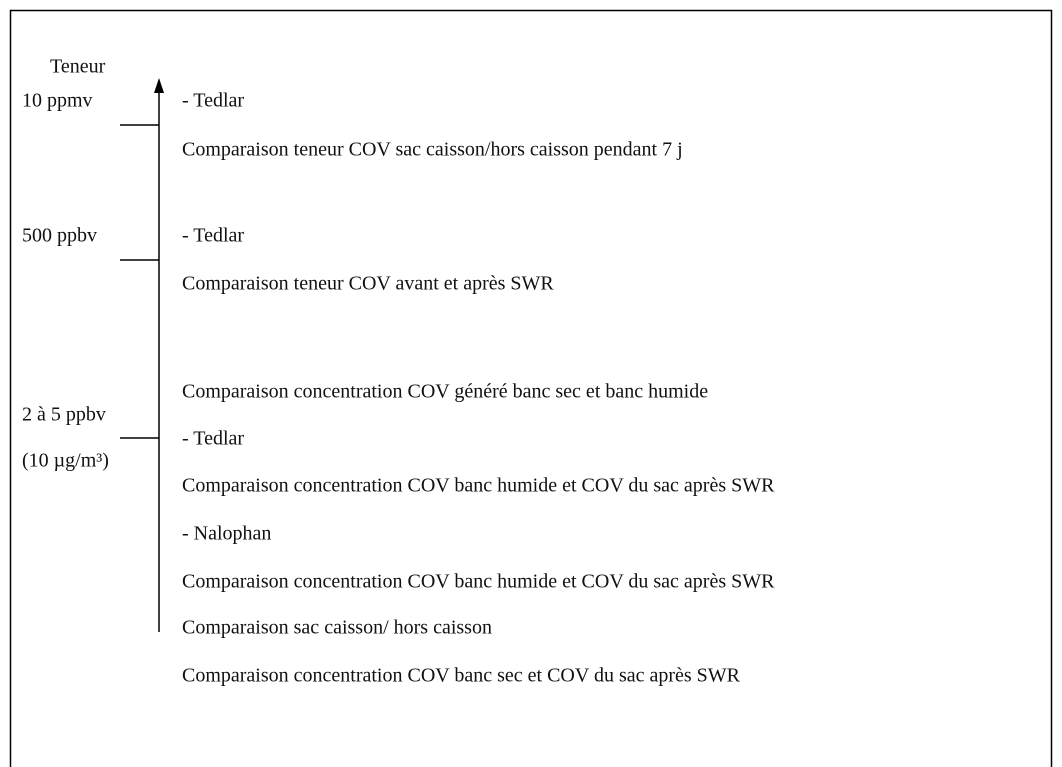 The image size is (1062, 767). What do you see at coordinates (78, 67) in the screenshot?
I see `axis-label: Teneur` at bounding box center [78, 67].